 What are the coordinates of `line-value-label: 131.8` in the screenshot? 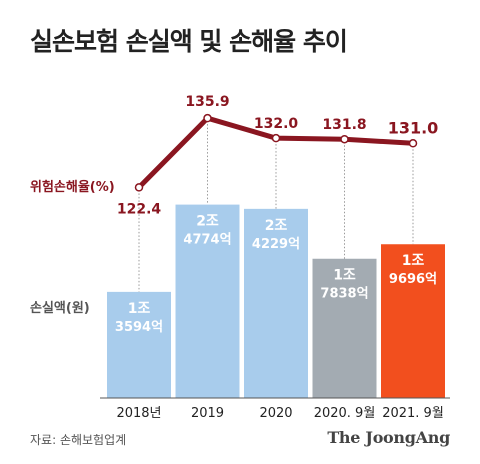 It's located at (344, 125).